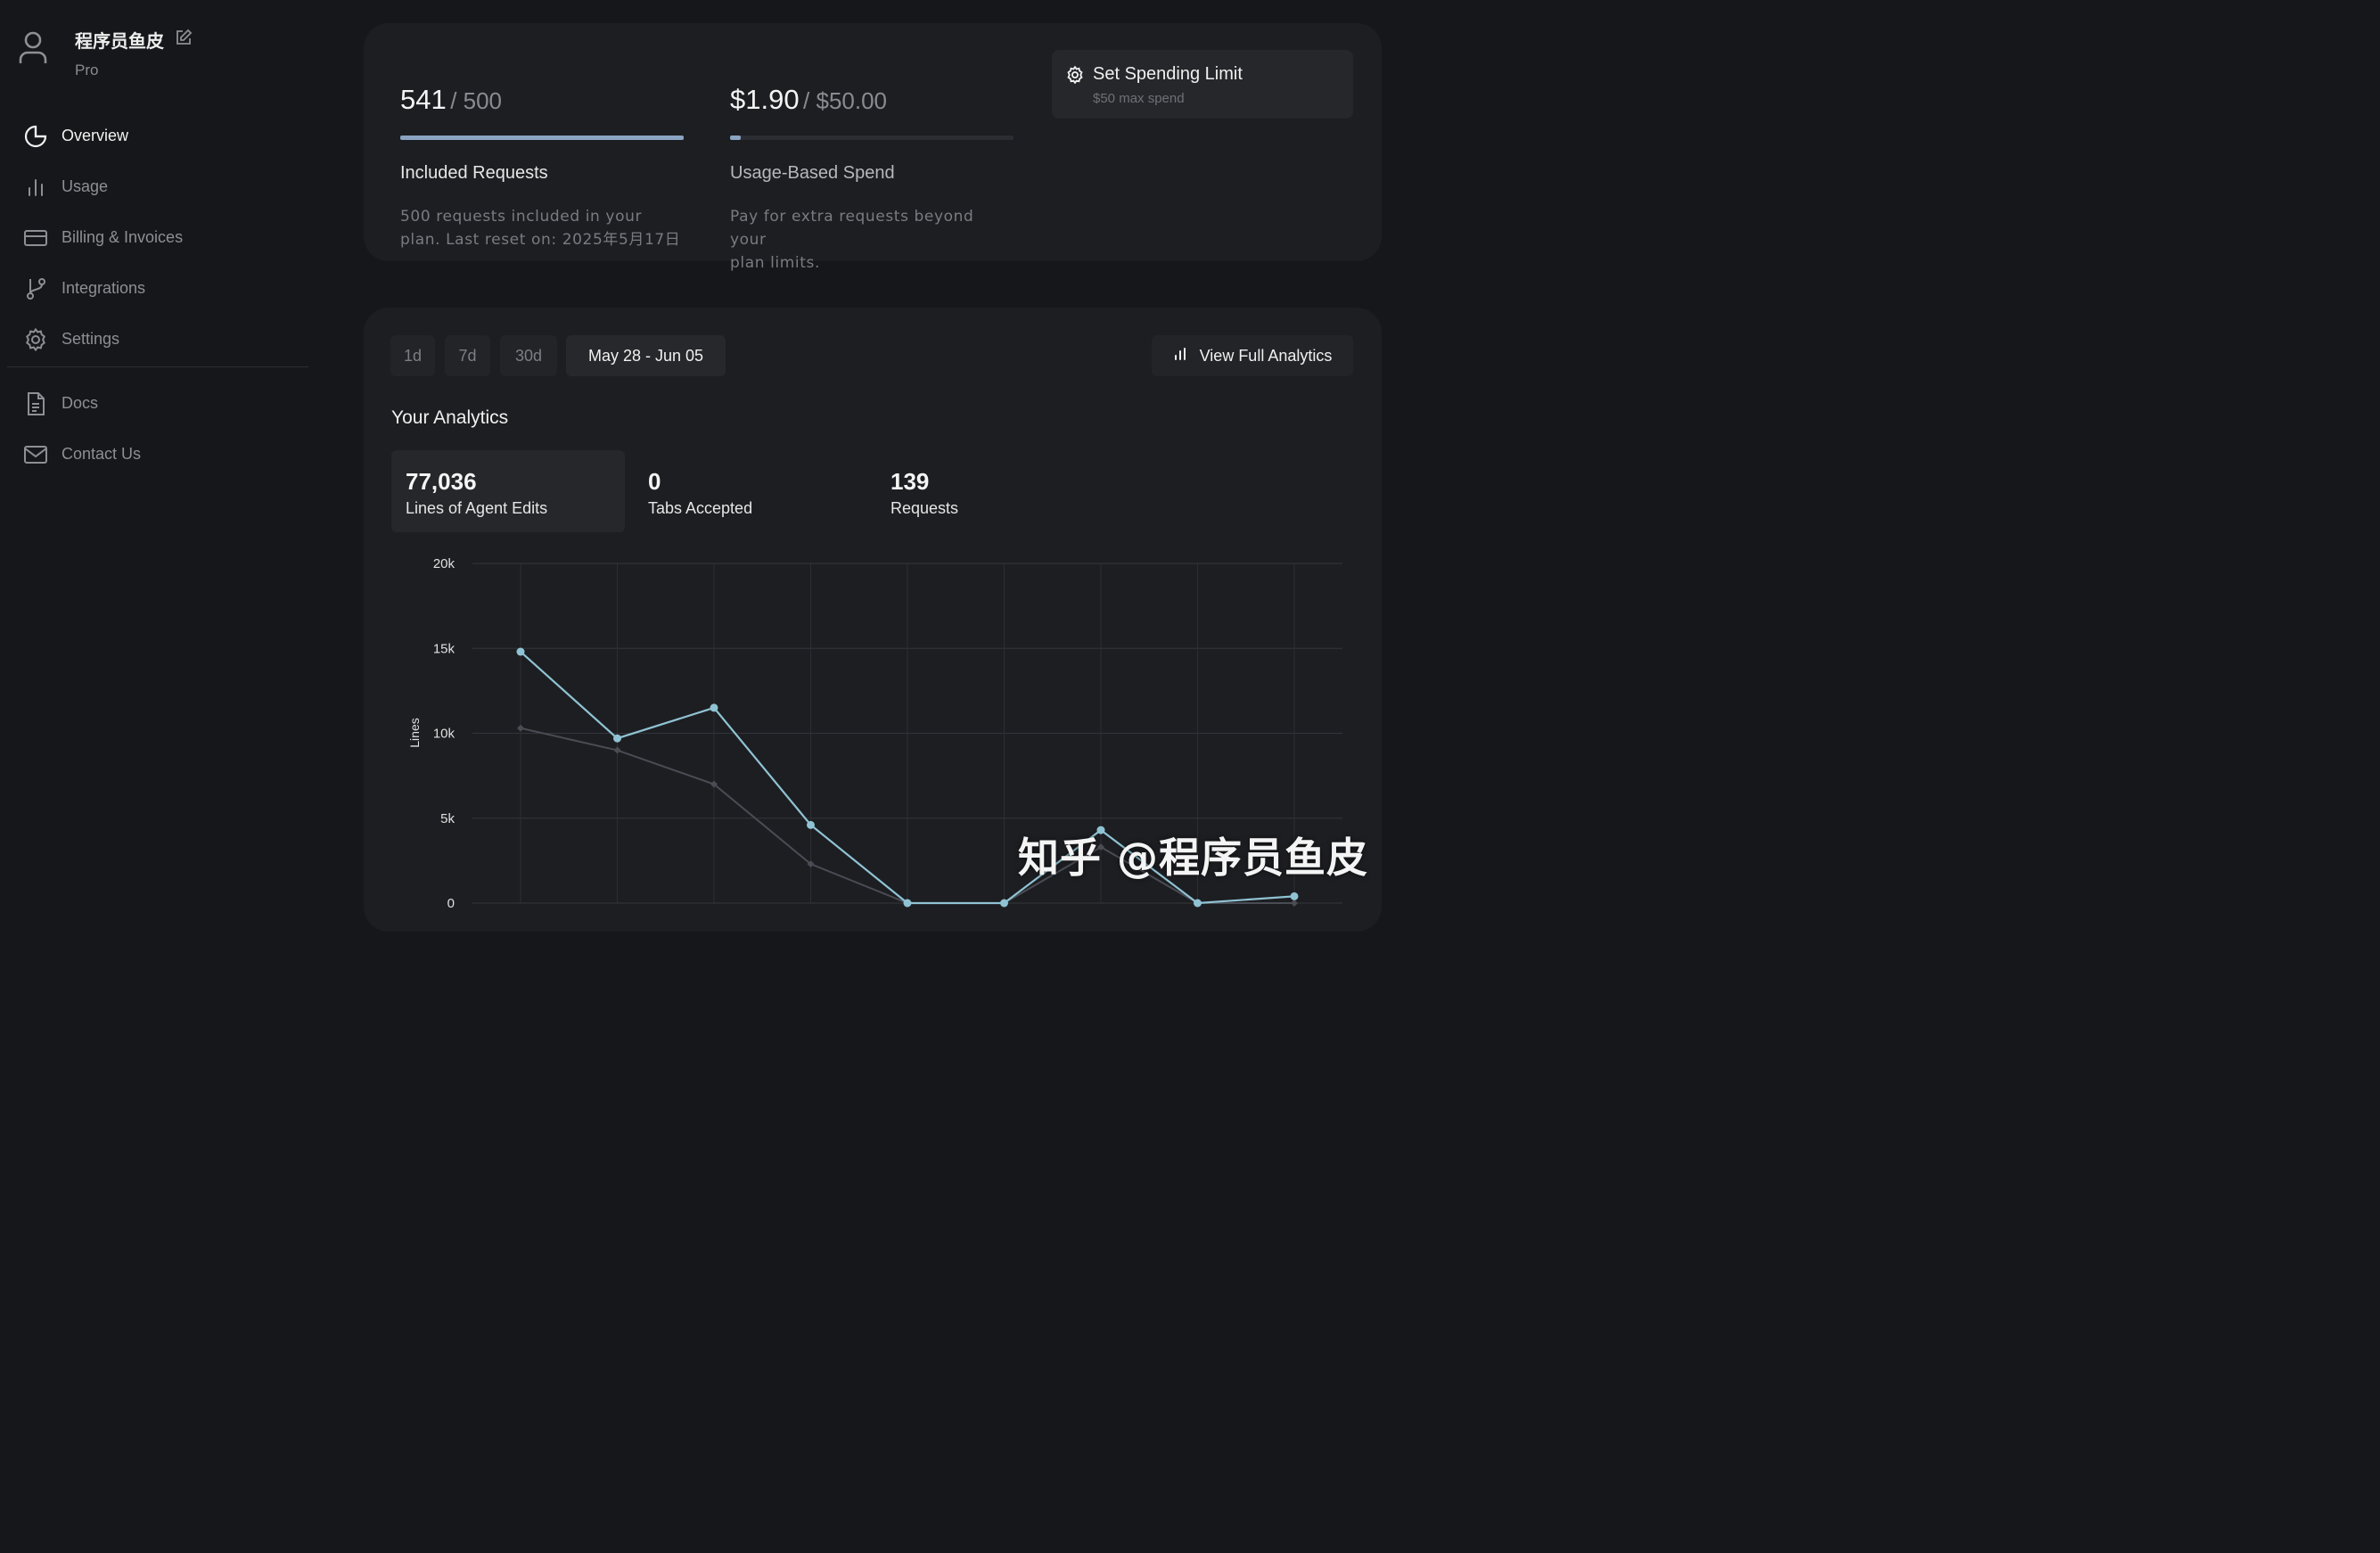 This screenshot has height=1553, width=2380. I want to click on user-profile: 程序员鱼皮 Pro, so click(104, 52).